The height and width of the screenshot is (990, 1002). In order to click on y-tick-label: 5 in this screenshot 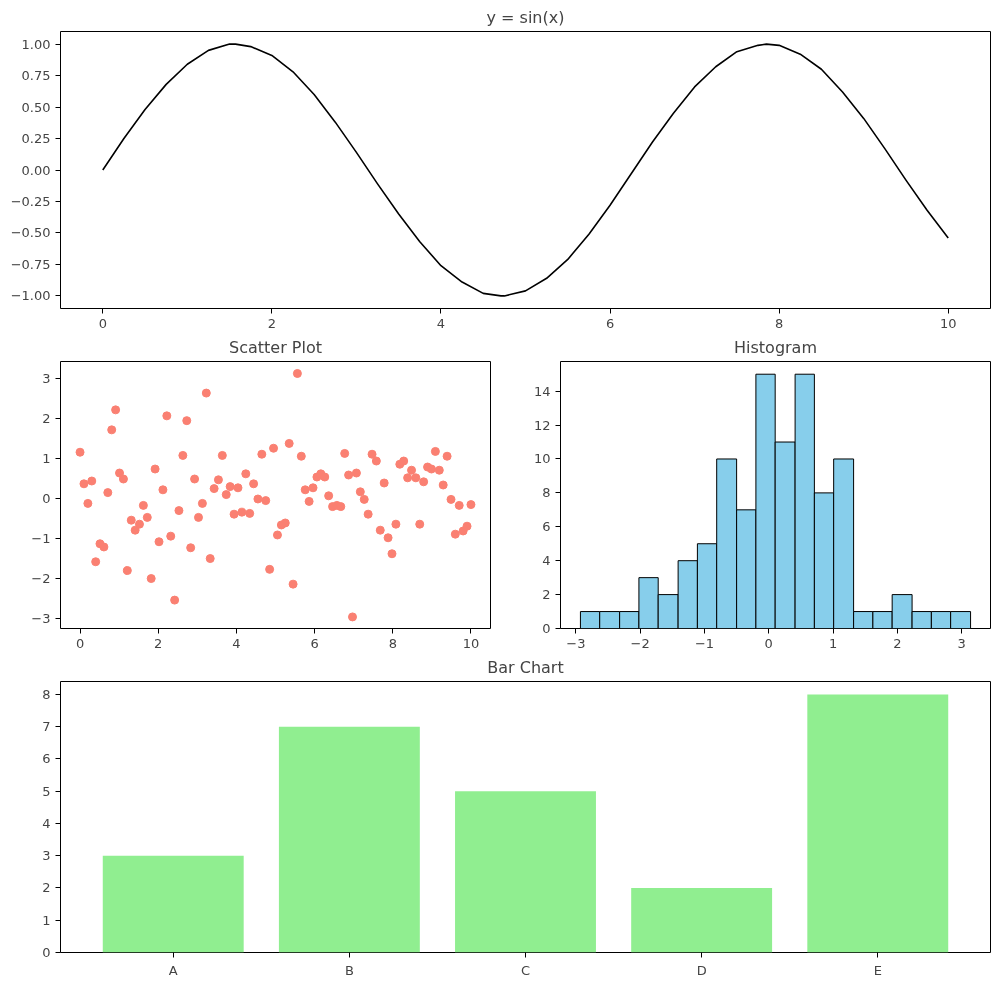, I will do `click(46, 791)`.